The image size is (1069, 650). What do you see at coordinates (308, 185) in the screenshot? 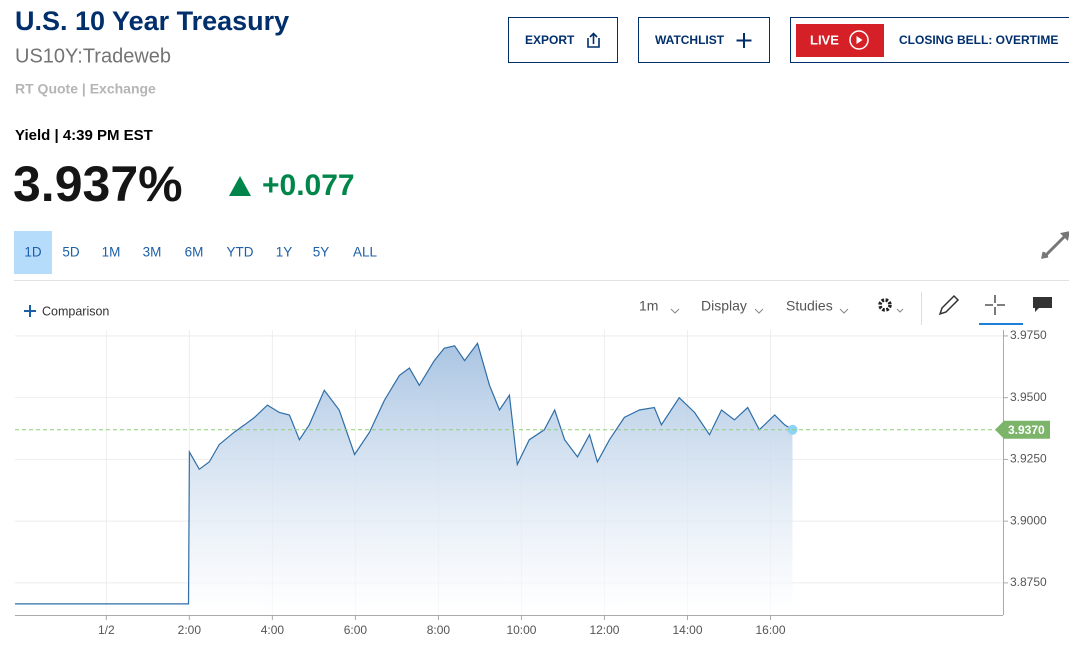
I see `change: +0.077` at bounding box center [308, 185].